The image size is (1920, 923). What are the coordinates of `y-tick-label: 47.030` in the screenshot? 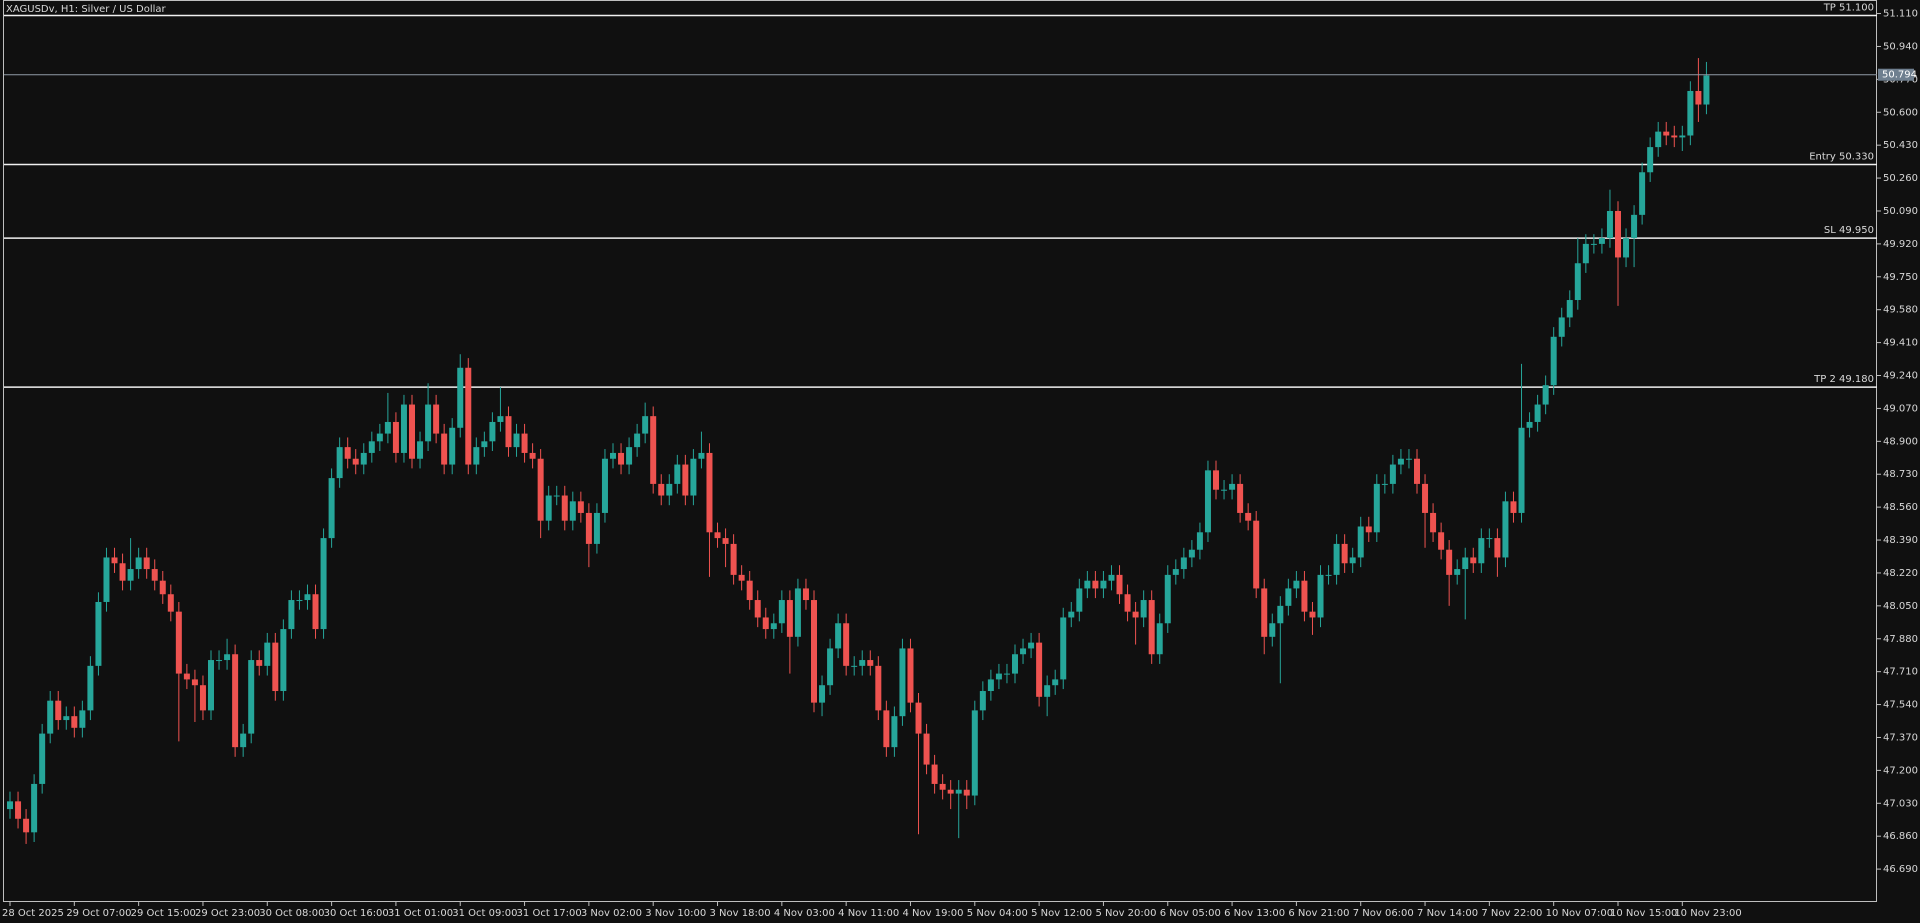 It's located at (1900, 803).